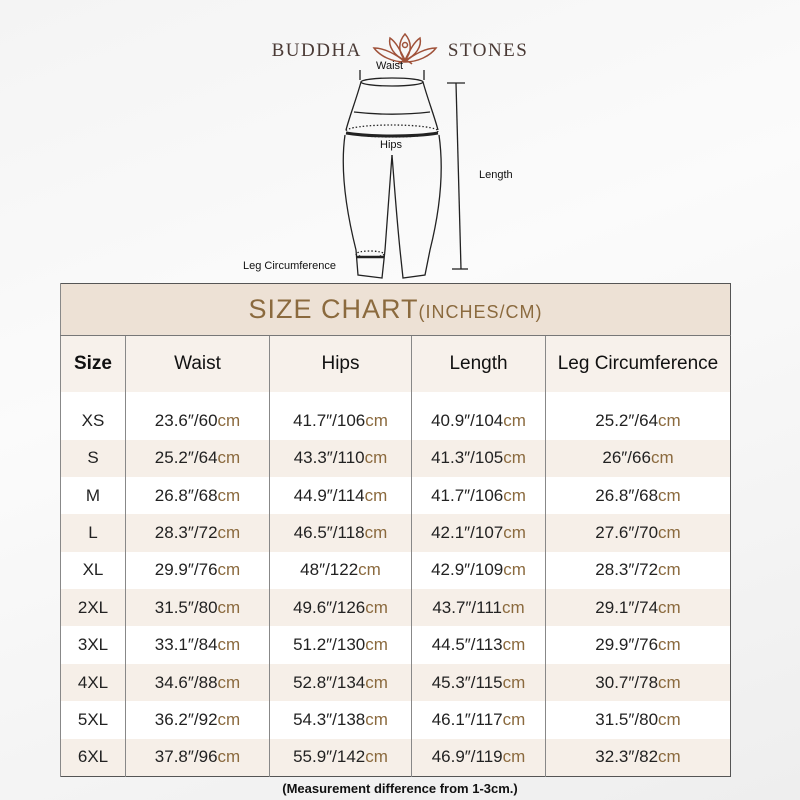  I want to click on size-cell: M, so click(93, 495).